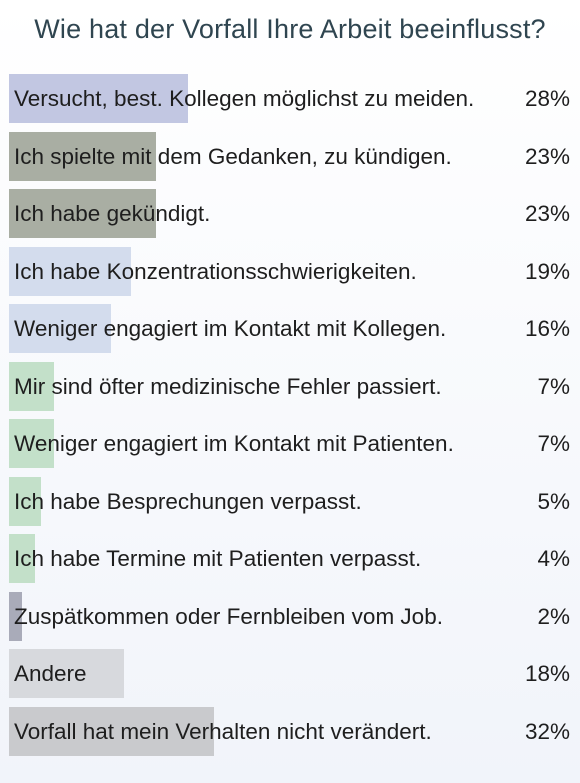  Describe the element at coordinates (50, 673) in the screenshot. I see `category-label: Andere` at that location.